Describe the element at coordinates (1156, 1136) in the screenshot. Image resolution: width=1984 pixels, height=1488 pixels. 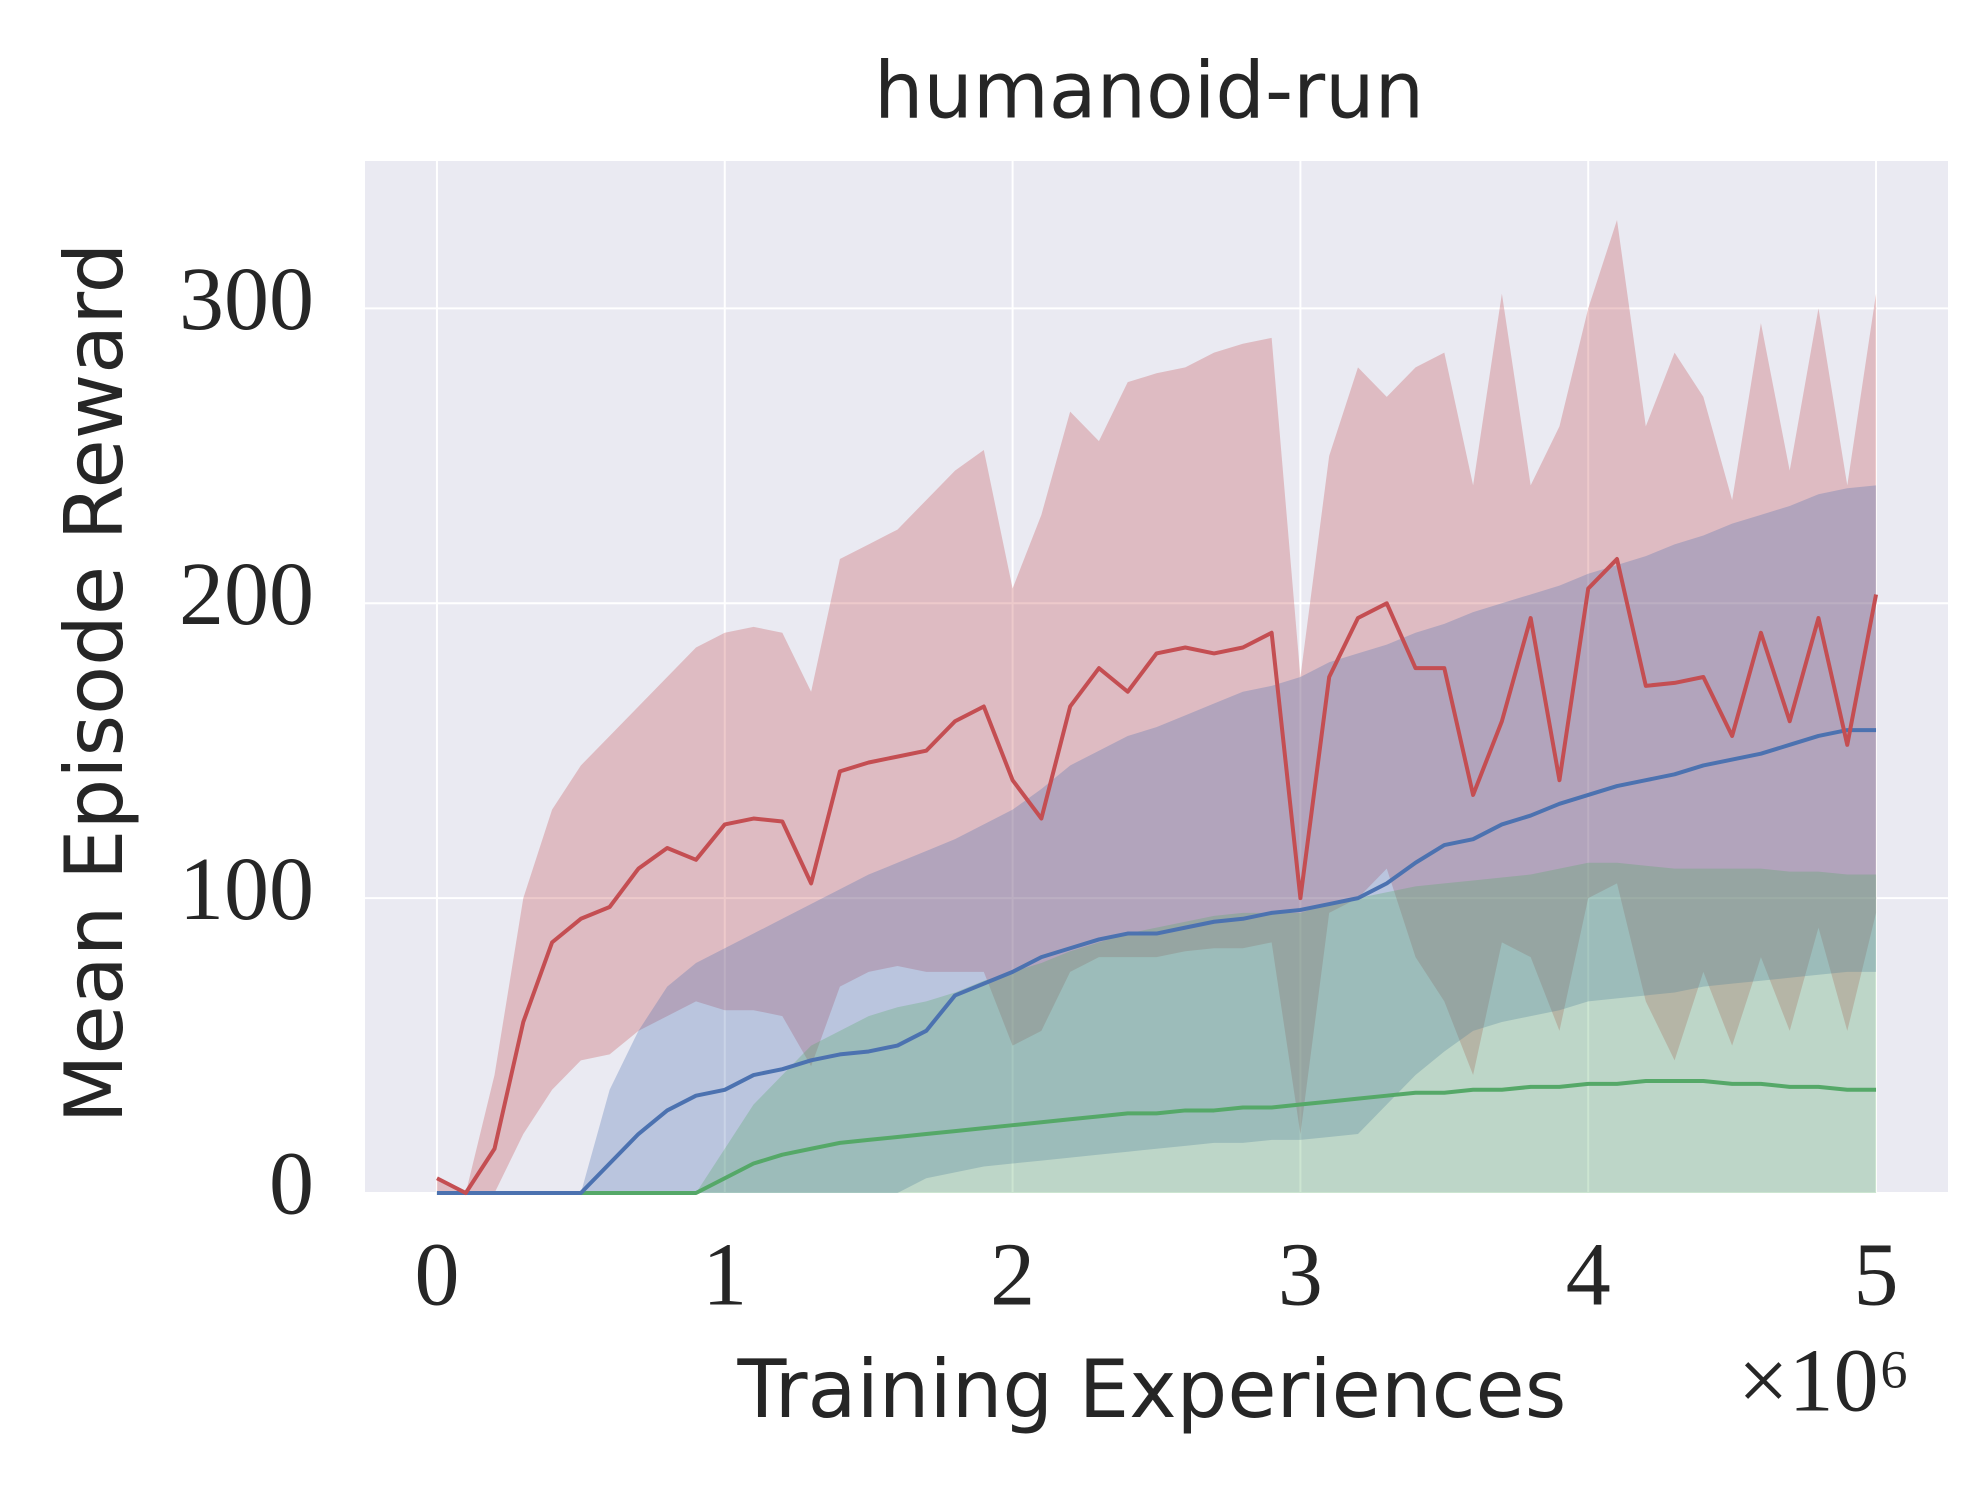
I see `mean-line` at that location.